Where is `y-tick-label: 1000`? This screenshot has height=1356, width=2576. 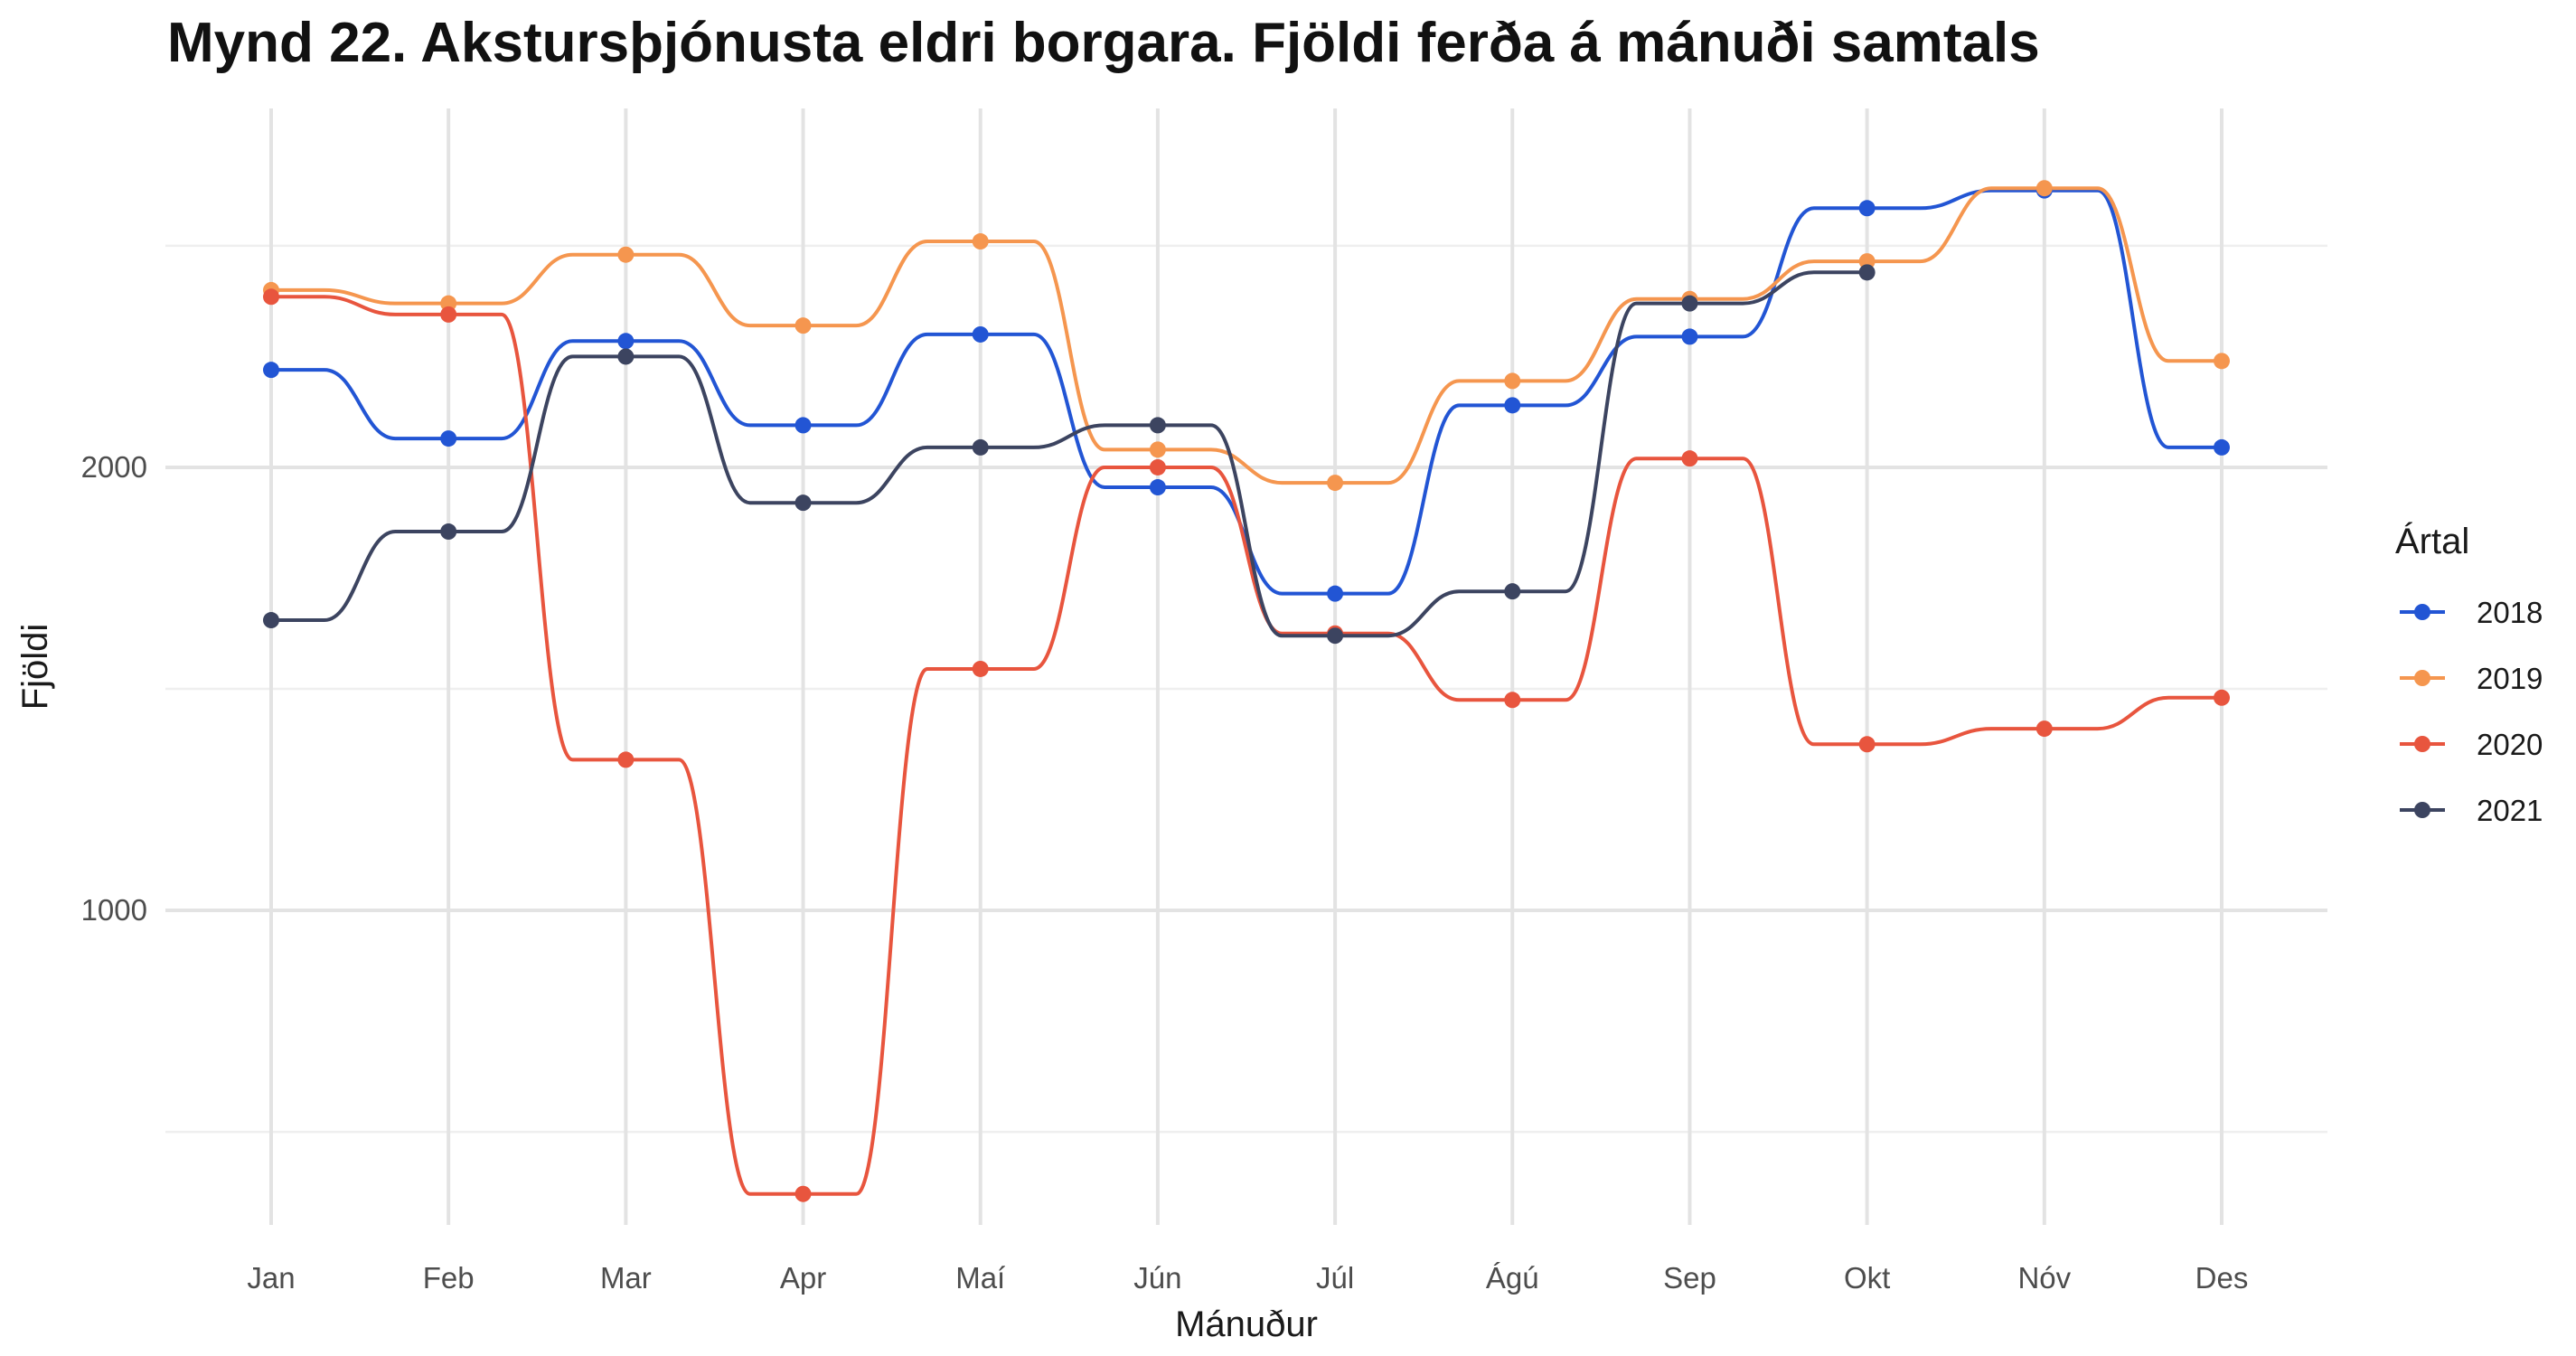 y-tick-label: 1000 is located at coordinates (114, 910).